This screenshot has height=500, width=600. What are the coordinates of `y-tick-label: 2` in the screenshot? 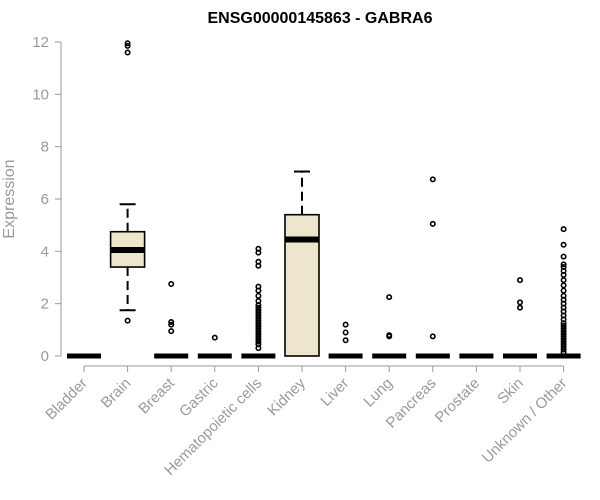 It's located at (45, 304).